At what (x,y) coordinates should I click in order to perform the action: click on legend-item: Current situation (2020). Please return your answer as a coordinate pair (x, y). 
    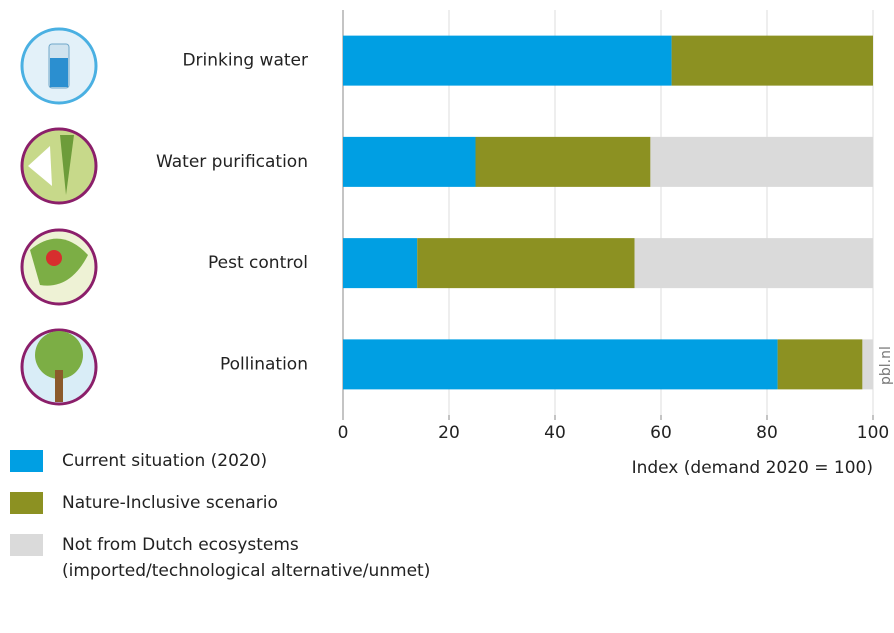
    Looking at the image, I should click on (220, 462).